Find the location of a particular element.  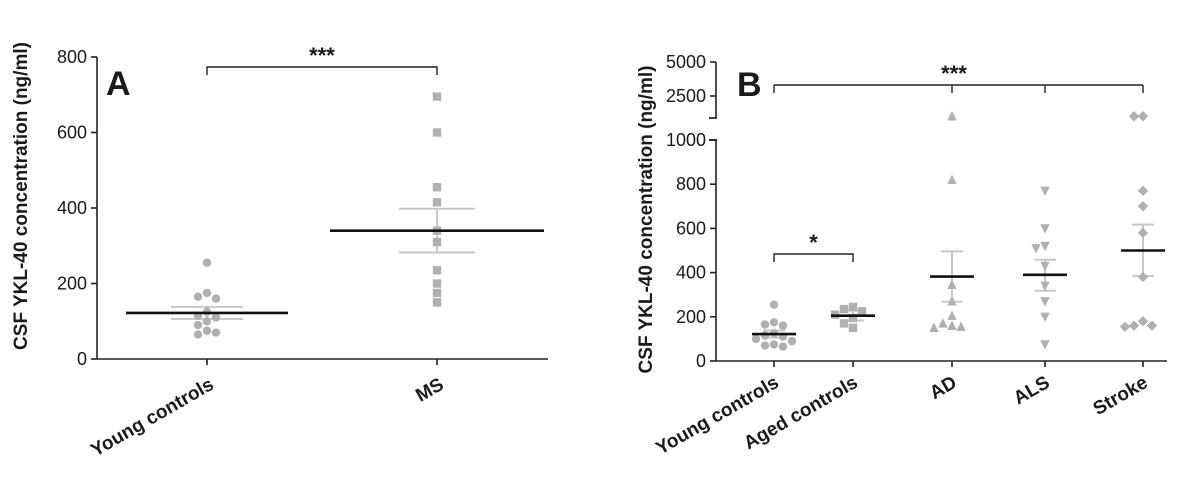

group-stroke is located at coordinates (1142, 221).